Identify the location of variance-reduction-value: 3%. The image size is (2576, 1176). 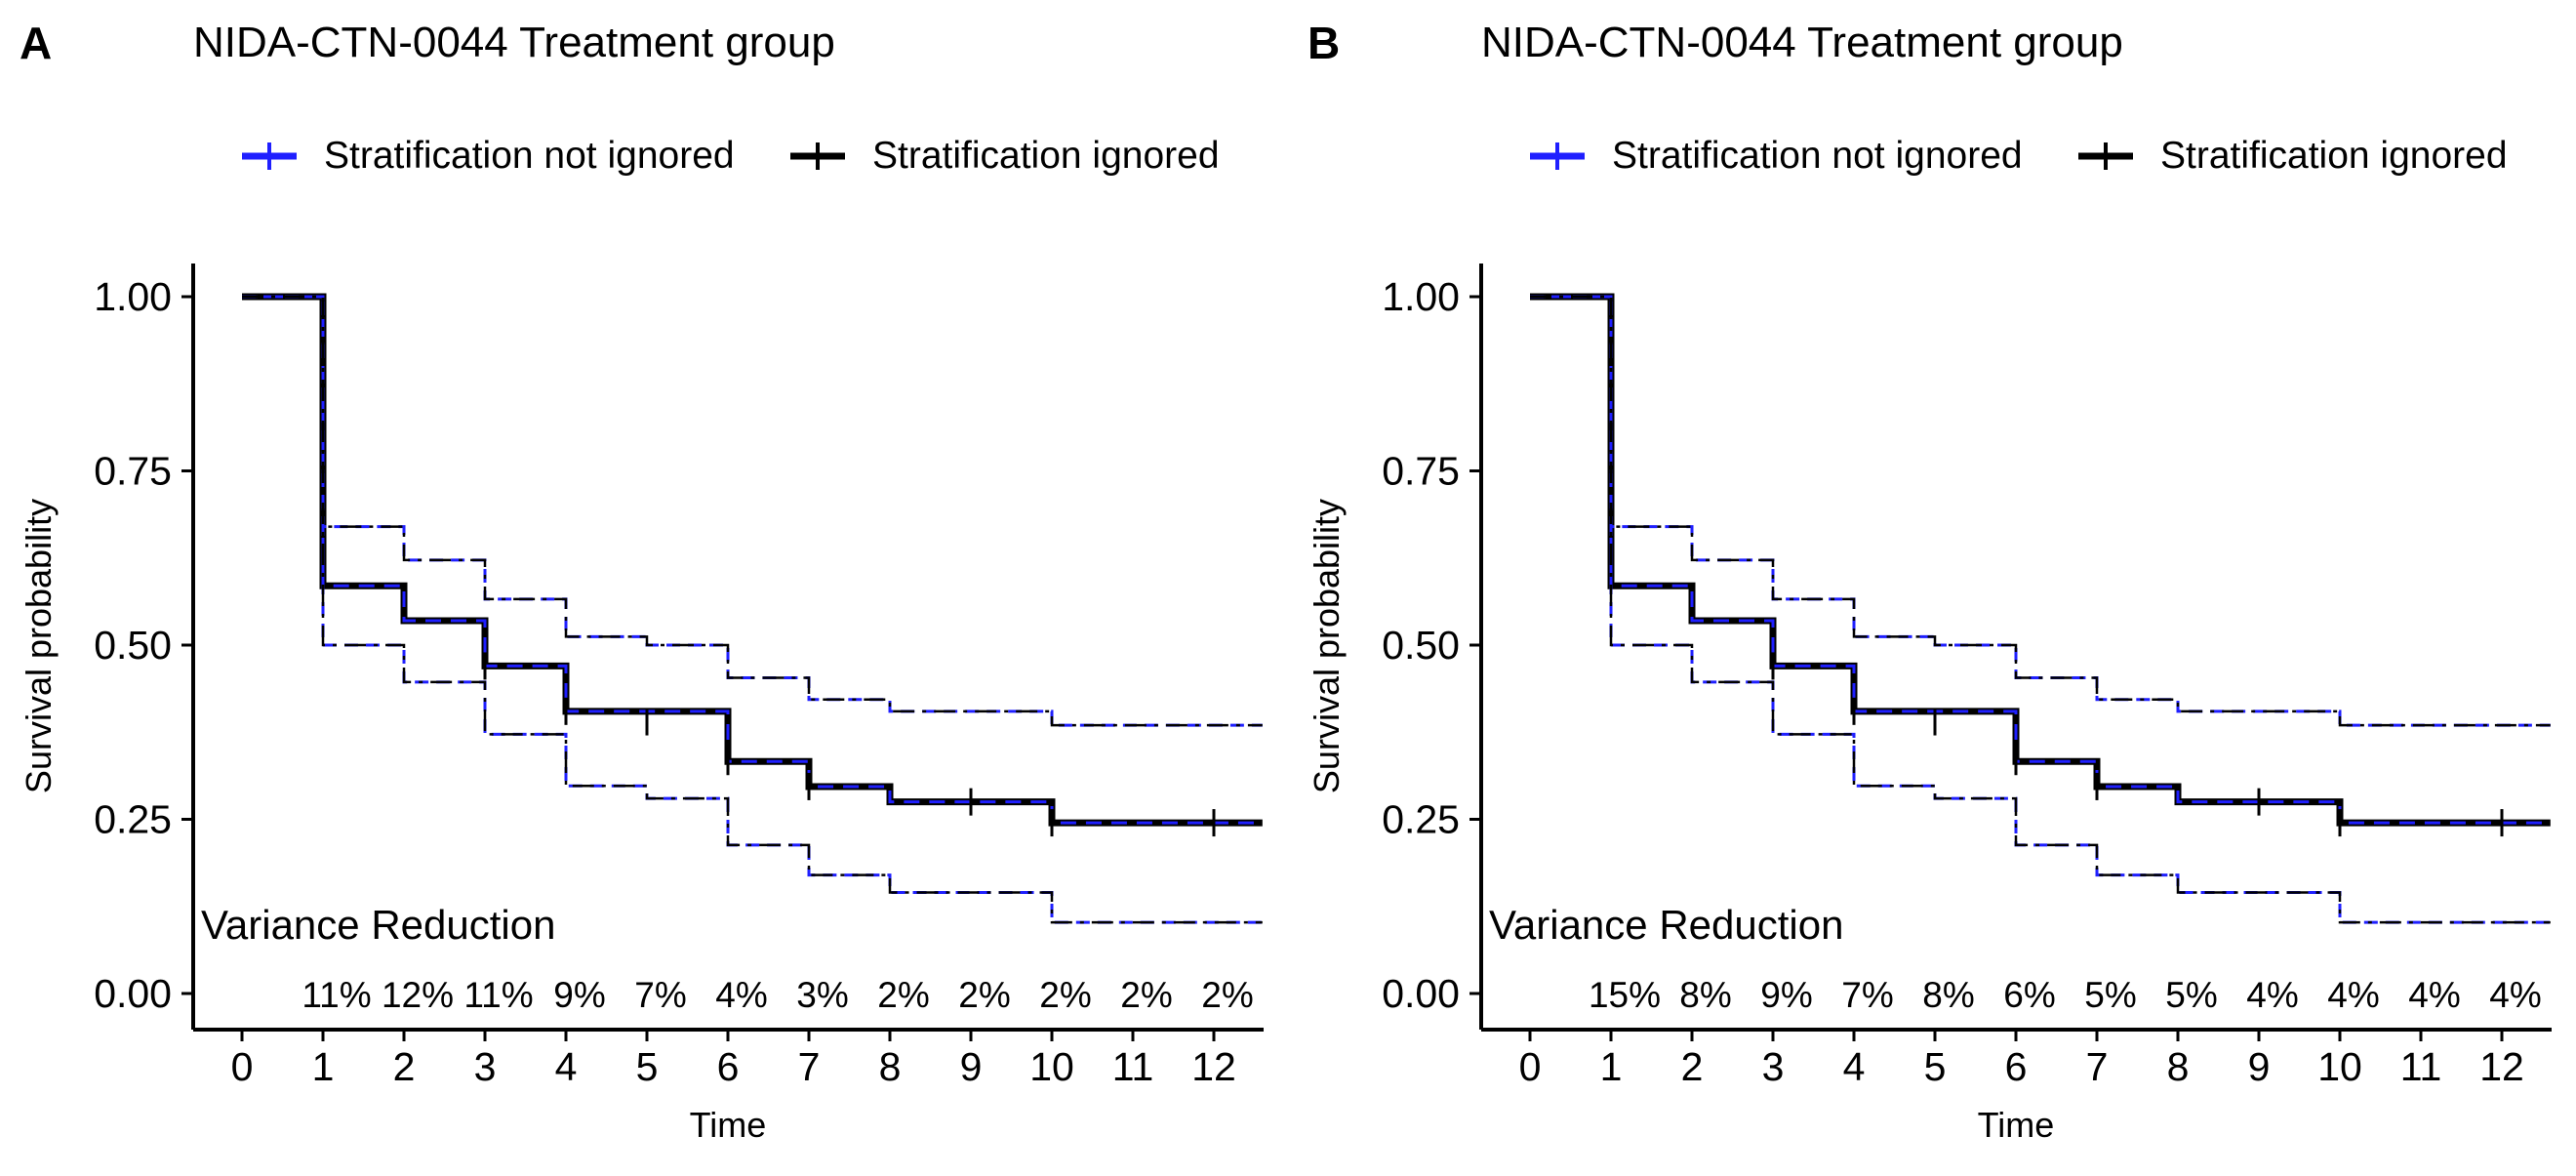
(822, 995).